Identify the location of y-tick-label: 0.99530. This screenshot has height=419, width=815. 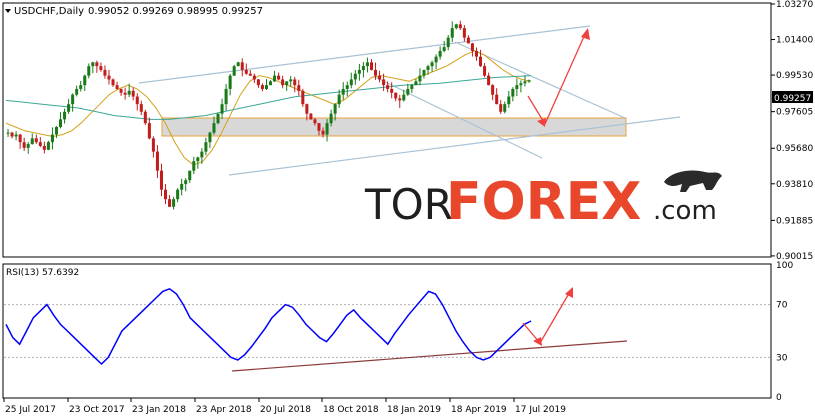
(794, 76).